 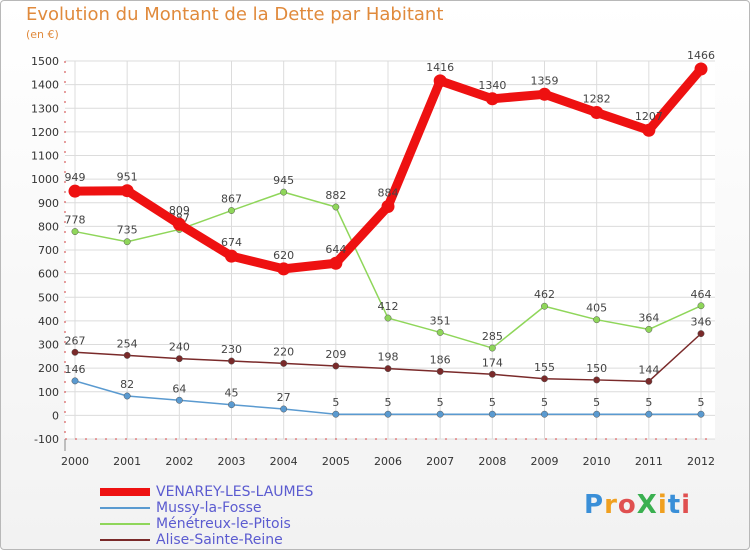 What do you see at coordinates (75, 461) in the screenshot?
I see `x-tick-label: 2000` at bounding box center [75, 461].